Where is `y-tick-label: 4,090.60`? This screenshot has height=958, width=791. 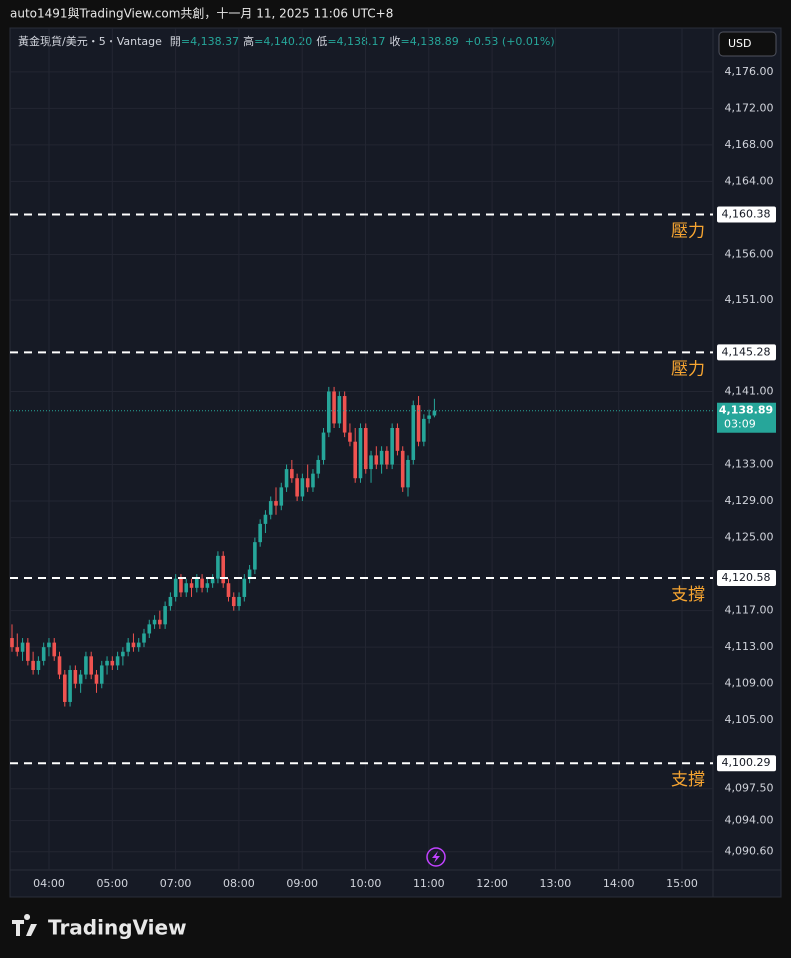 y-tick-label: 4,090.60 is located at coordinates (749, 851).